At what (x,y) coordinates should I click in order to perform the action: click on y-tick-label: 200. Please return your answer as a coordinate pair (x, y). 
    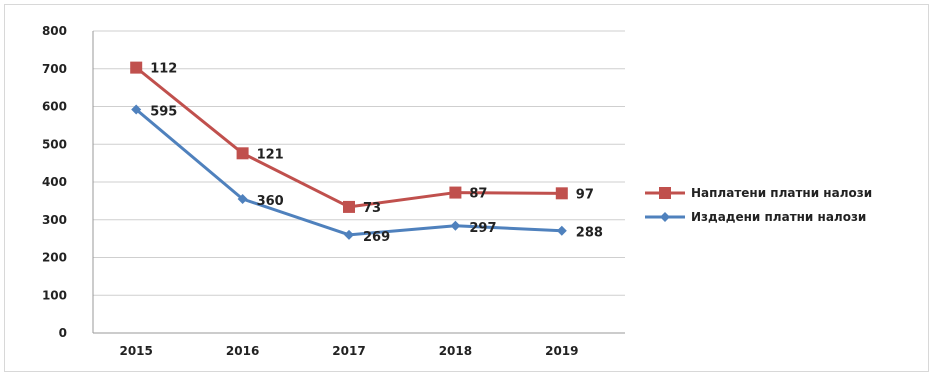
    Looking at the image, I should click on (54, 258).